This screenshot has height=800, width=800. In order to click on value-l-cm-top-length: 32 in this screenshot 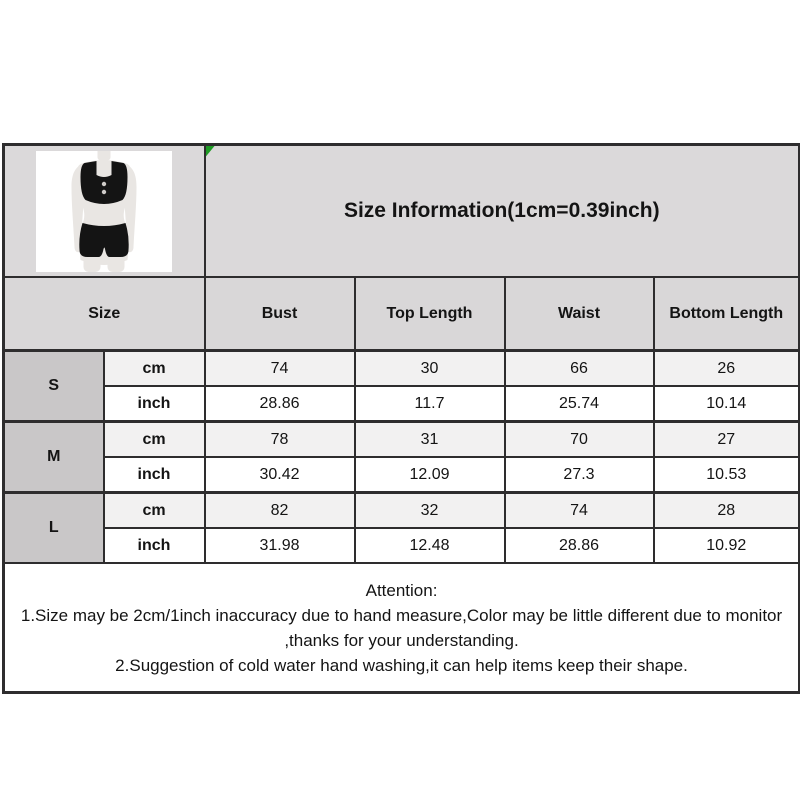, I will do `click(429, 510)`.